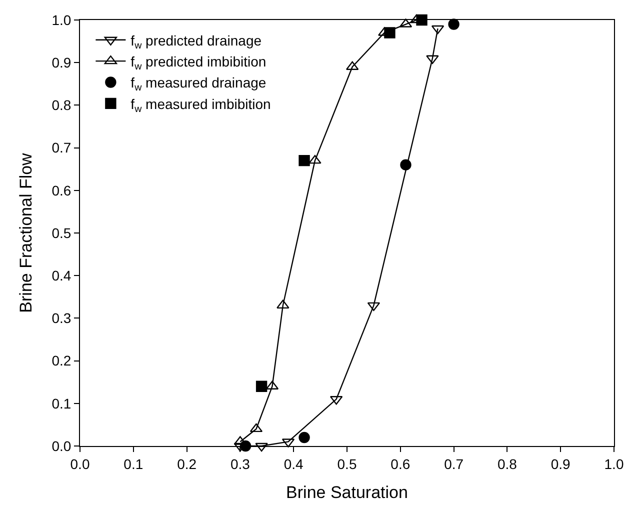  Describe the element at coordinates (80, 464) in the screenshot. I see `x-tick-label: 0.0` at that location.